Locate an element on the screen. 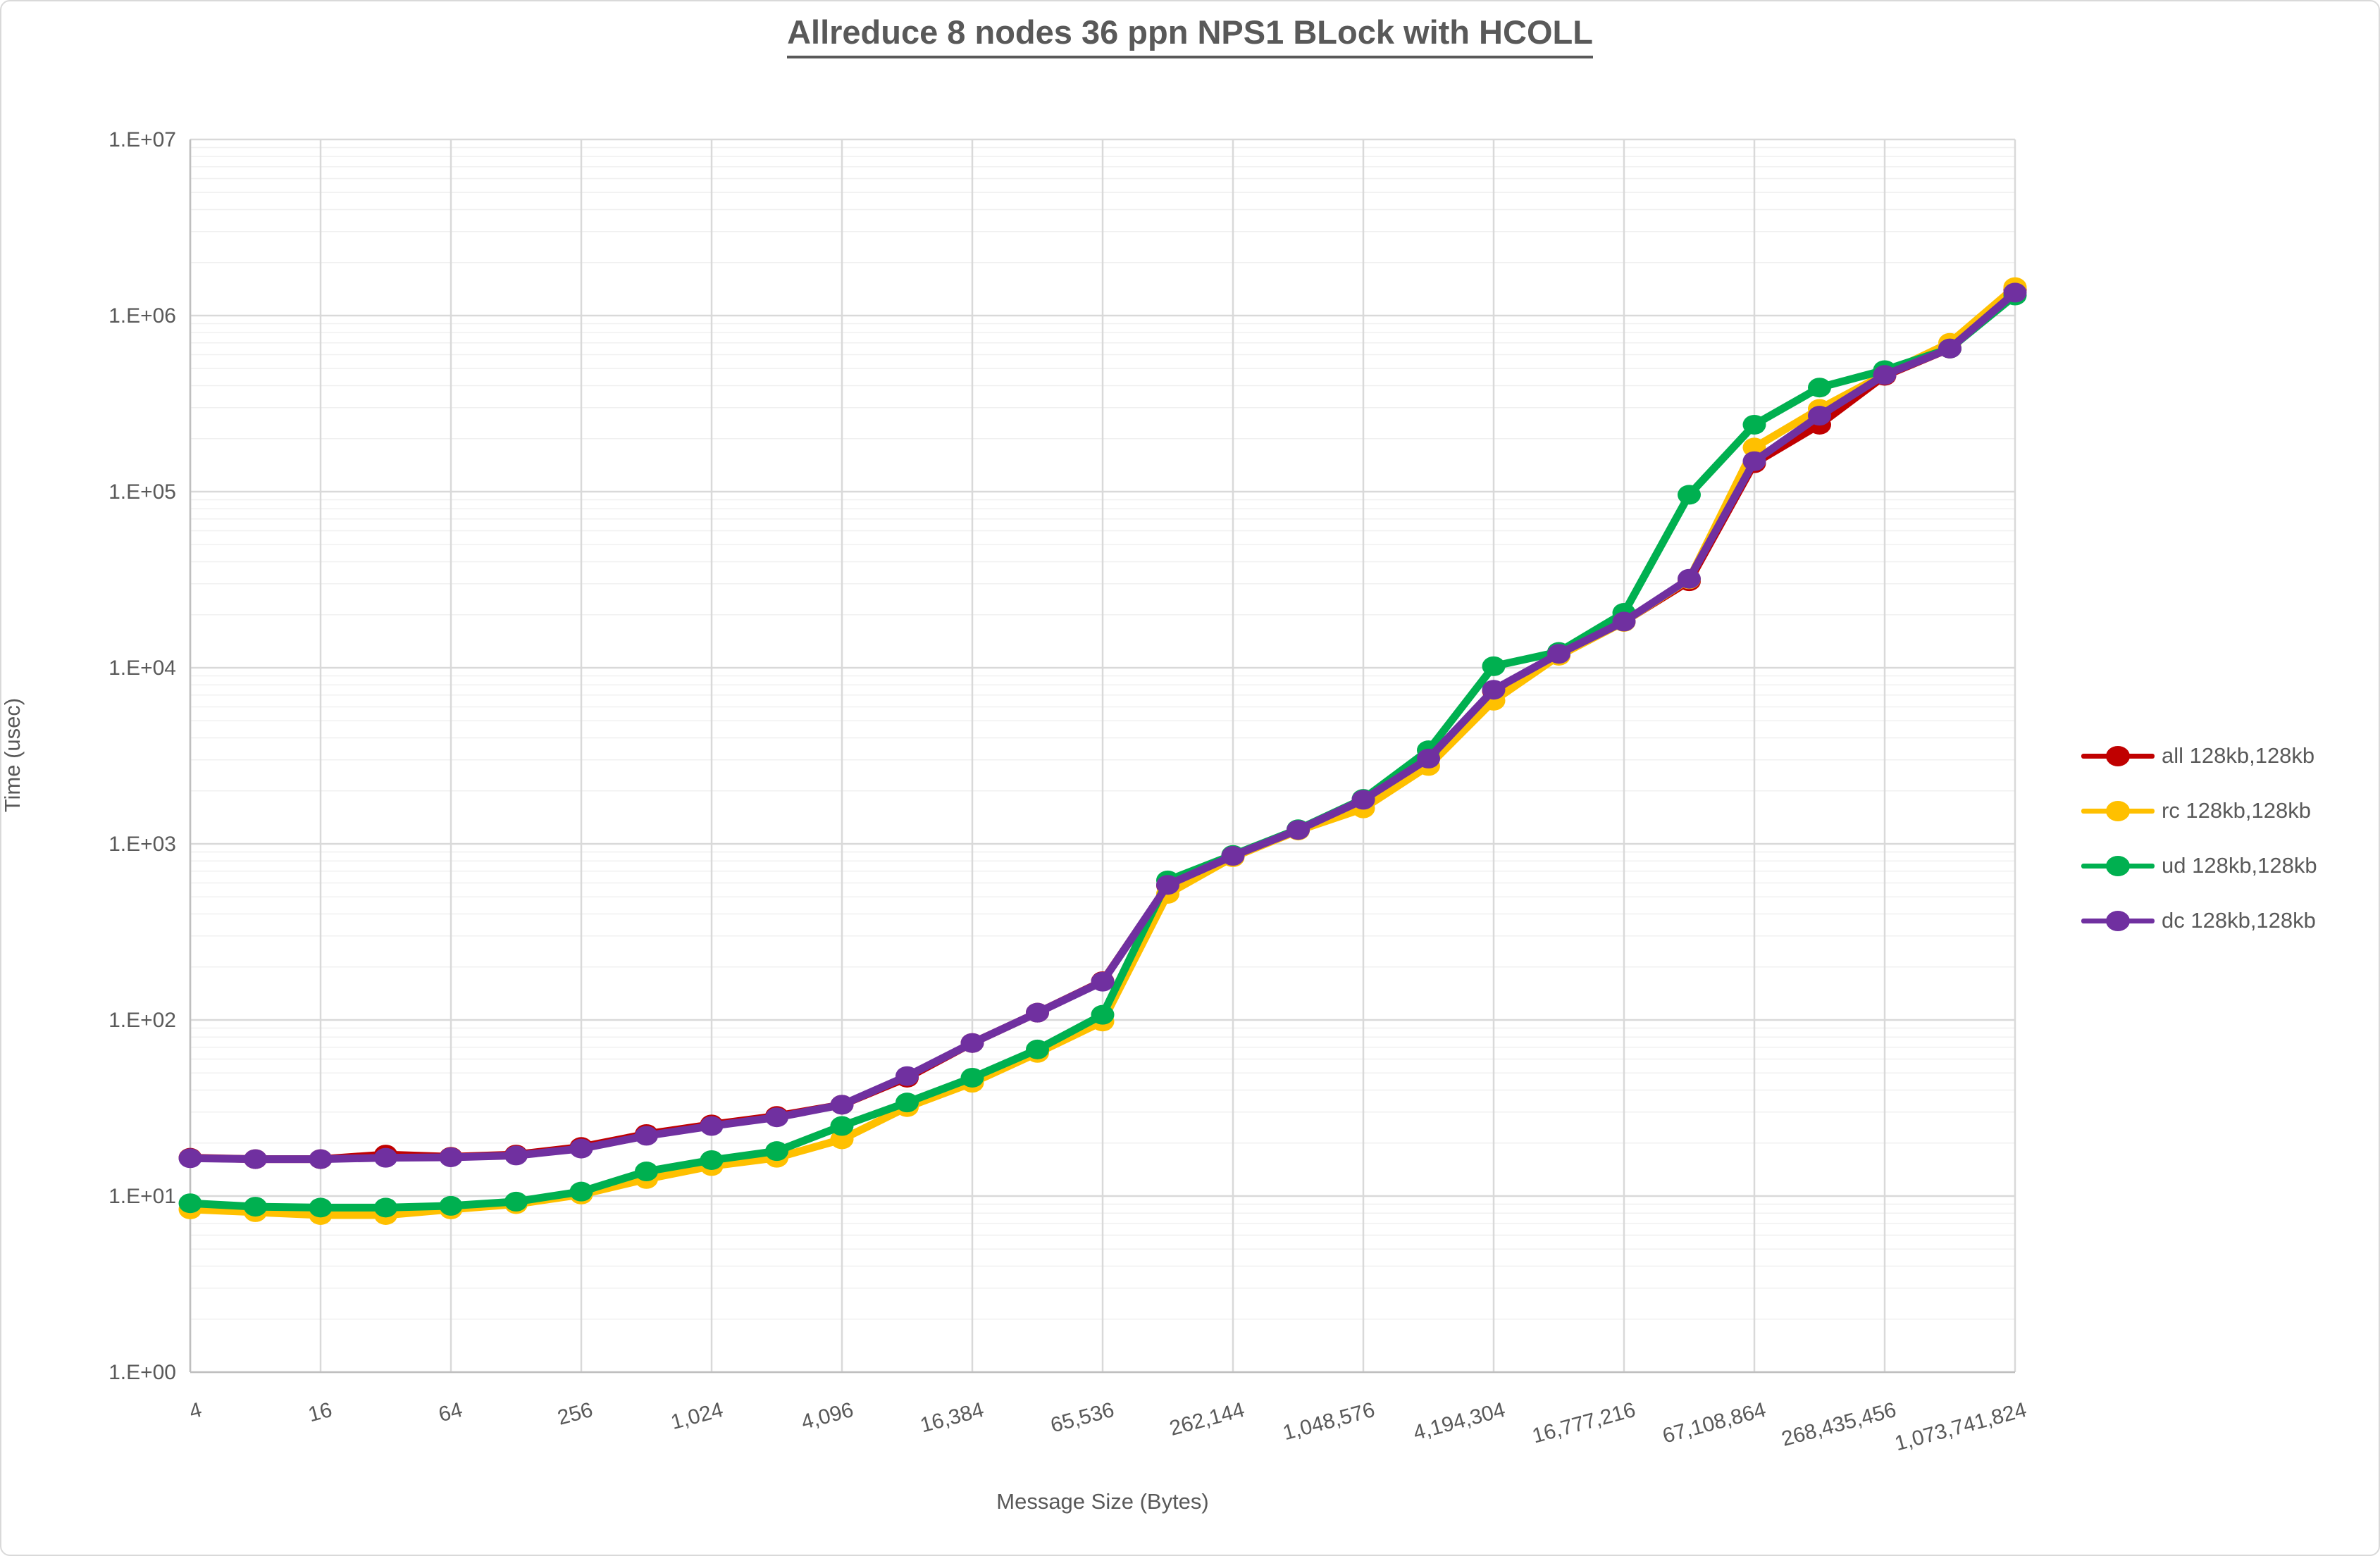  legend-item-rc: rc 128kb,128kb is located at coordinates (2199, 810).